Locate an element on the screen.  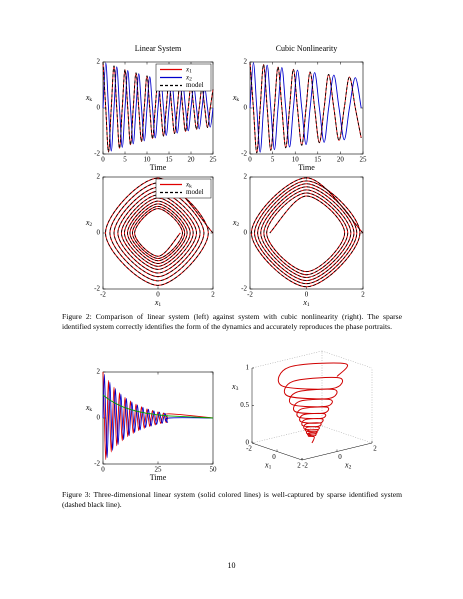
legend-label: x1 is located at coordinates (188, 70).